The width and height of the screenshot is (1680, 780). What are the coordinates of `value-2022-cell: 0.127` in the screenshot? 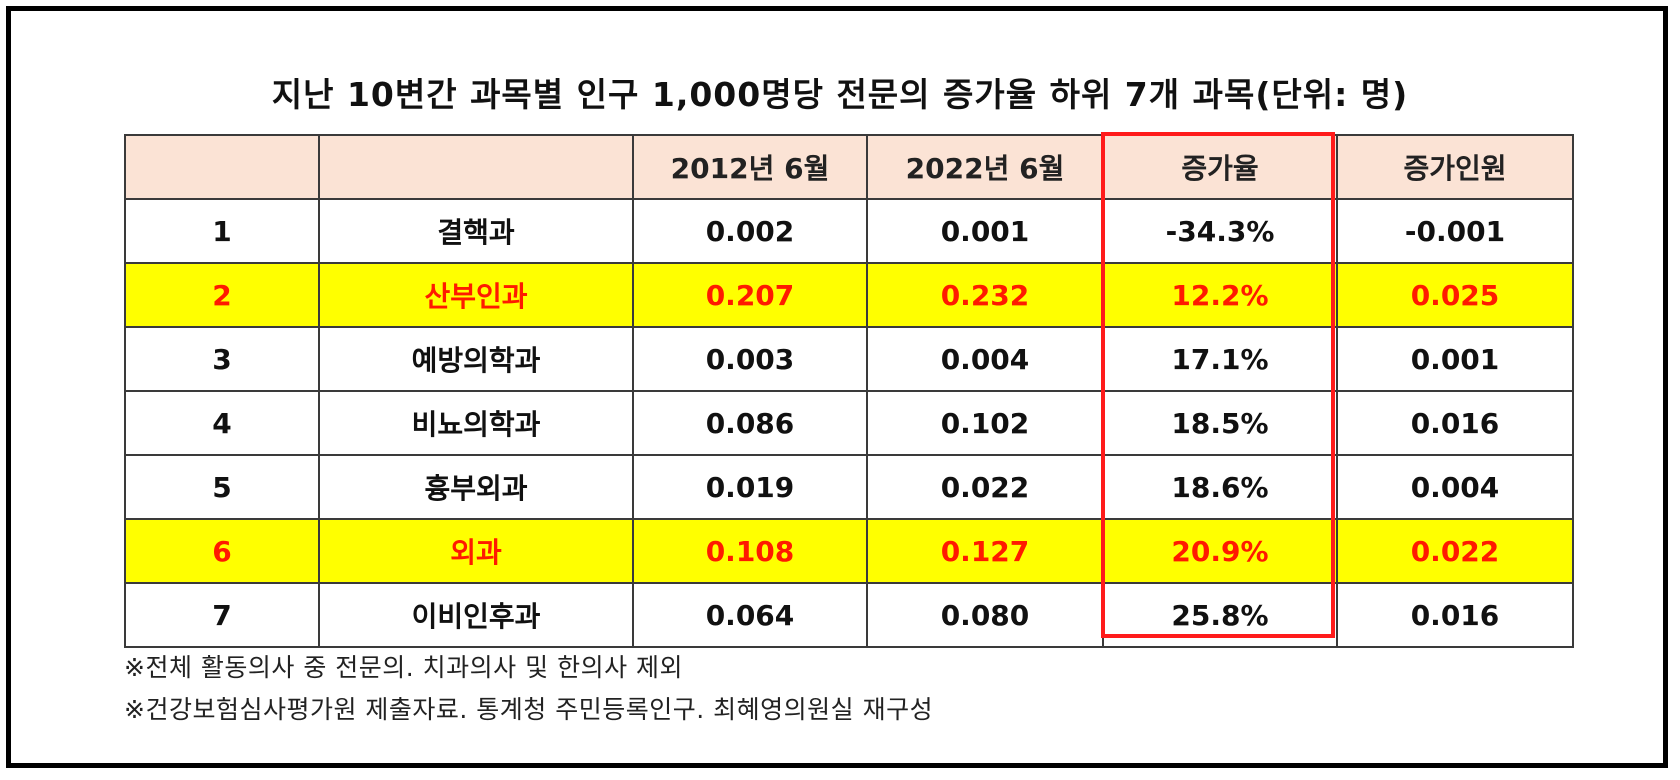 It's located at (985, 551).